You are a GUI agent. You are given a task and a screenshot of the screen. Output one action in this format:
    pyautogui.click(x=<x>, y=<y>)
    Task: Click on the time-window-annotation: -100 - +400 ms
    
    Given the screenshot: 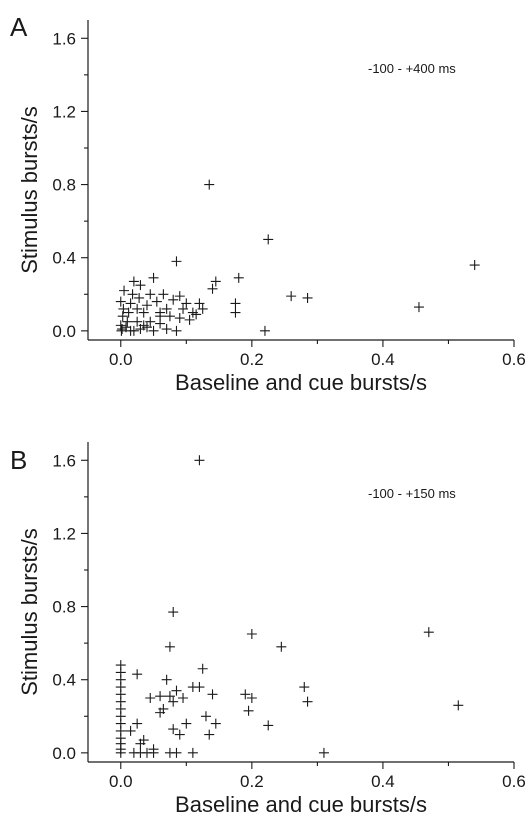 What is the action you would take?
    pyautogui.click(x=412, y=68)
    